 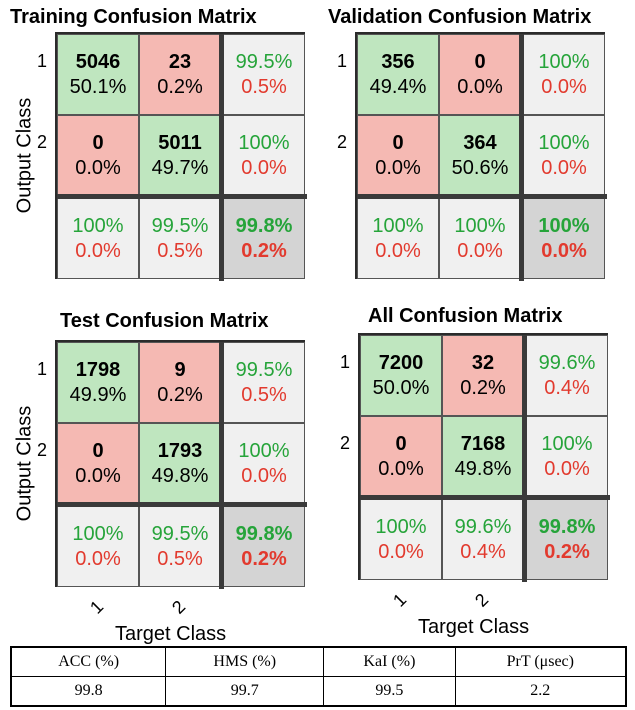 I want to click on correct-cell: 7168 49.8%, so click(x=483, y=456).